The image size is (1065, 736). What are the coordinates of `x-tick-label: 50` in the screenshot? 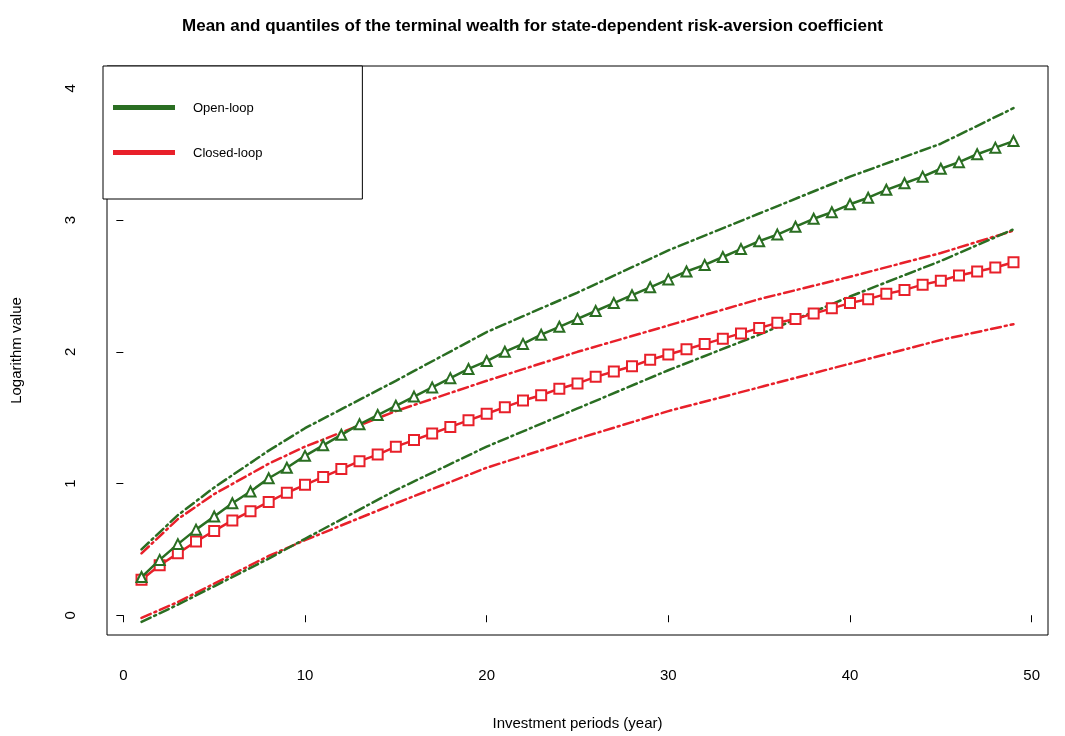 It's located at (1031, 674).